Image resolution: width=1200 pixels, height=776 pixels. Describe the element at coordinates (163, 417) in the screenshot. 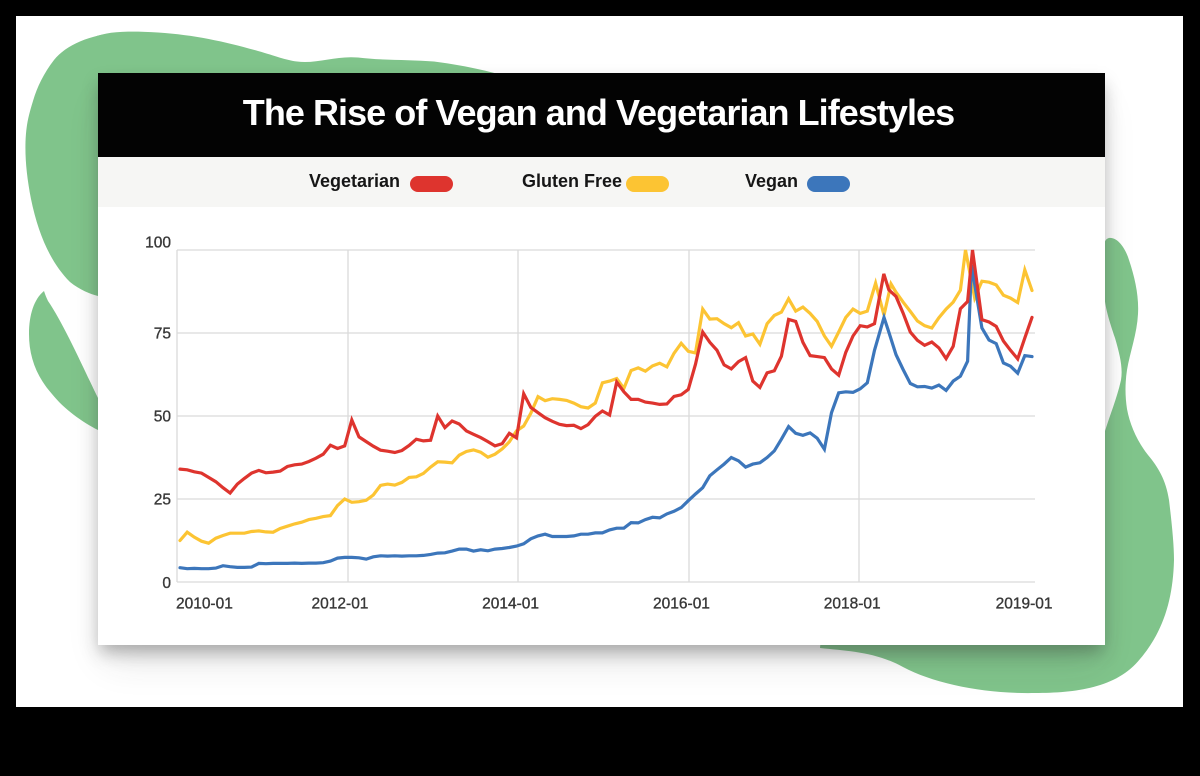

I see `svg-text: 50` at that location.